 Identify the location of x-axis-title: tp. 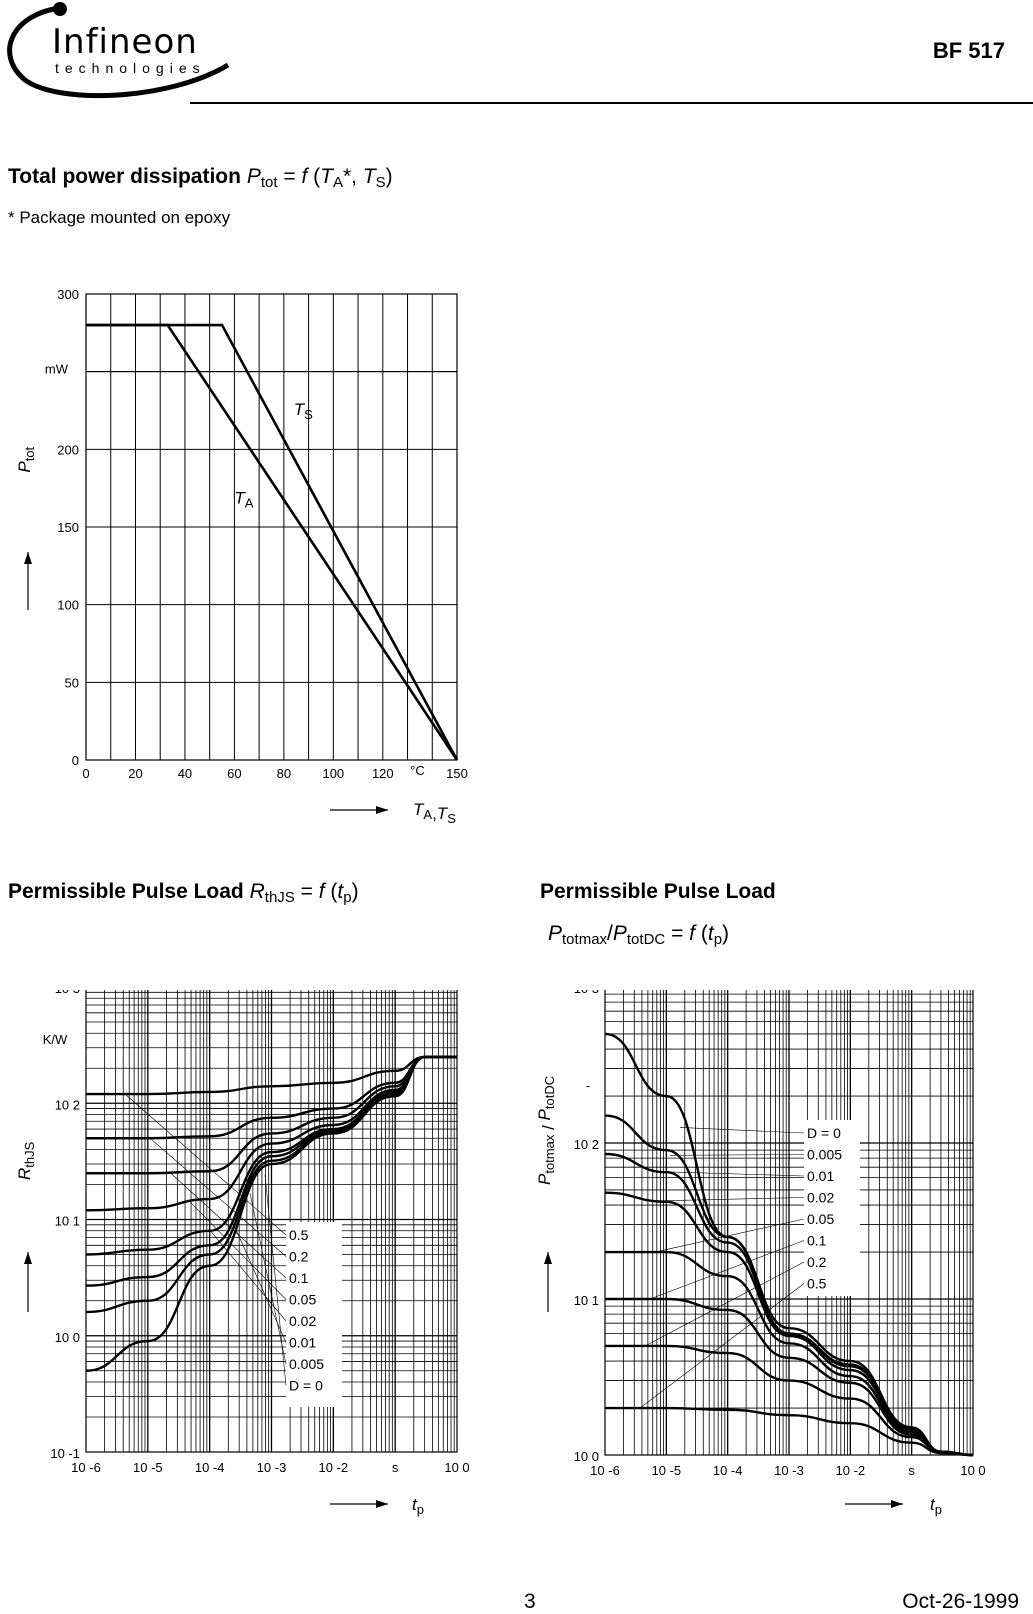
(418, 1506).